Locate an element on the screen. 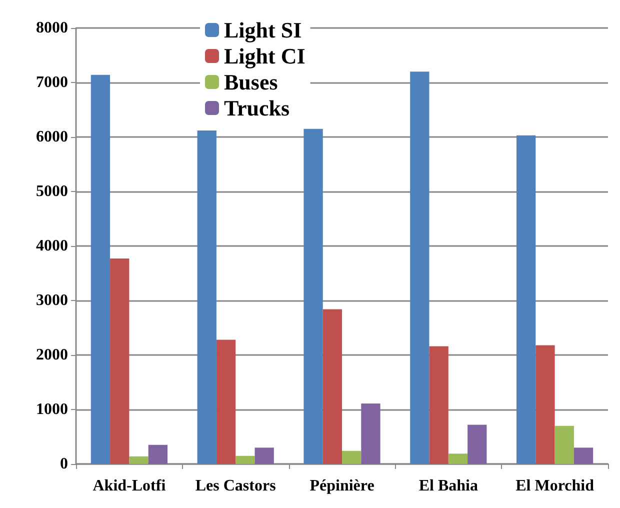 The width and height of the screenshot is (620, 508). x-tick-label: Akid-Lotfi is located at coordinates (129, 486).